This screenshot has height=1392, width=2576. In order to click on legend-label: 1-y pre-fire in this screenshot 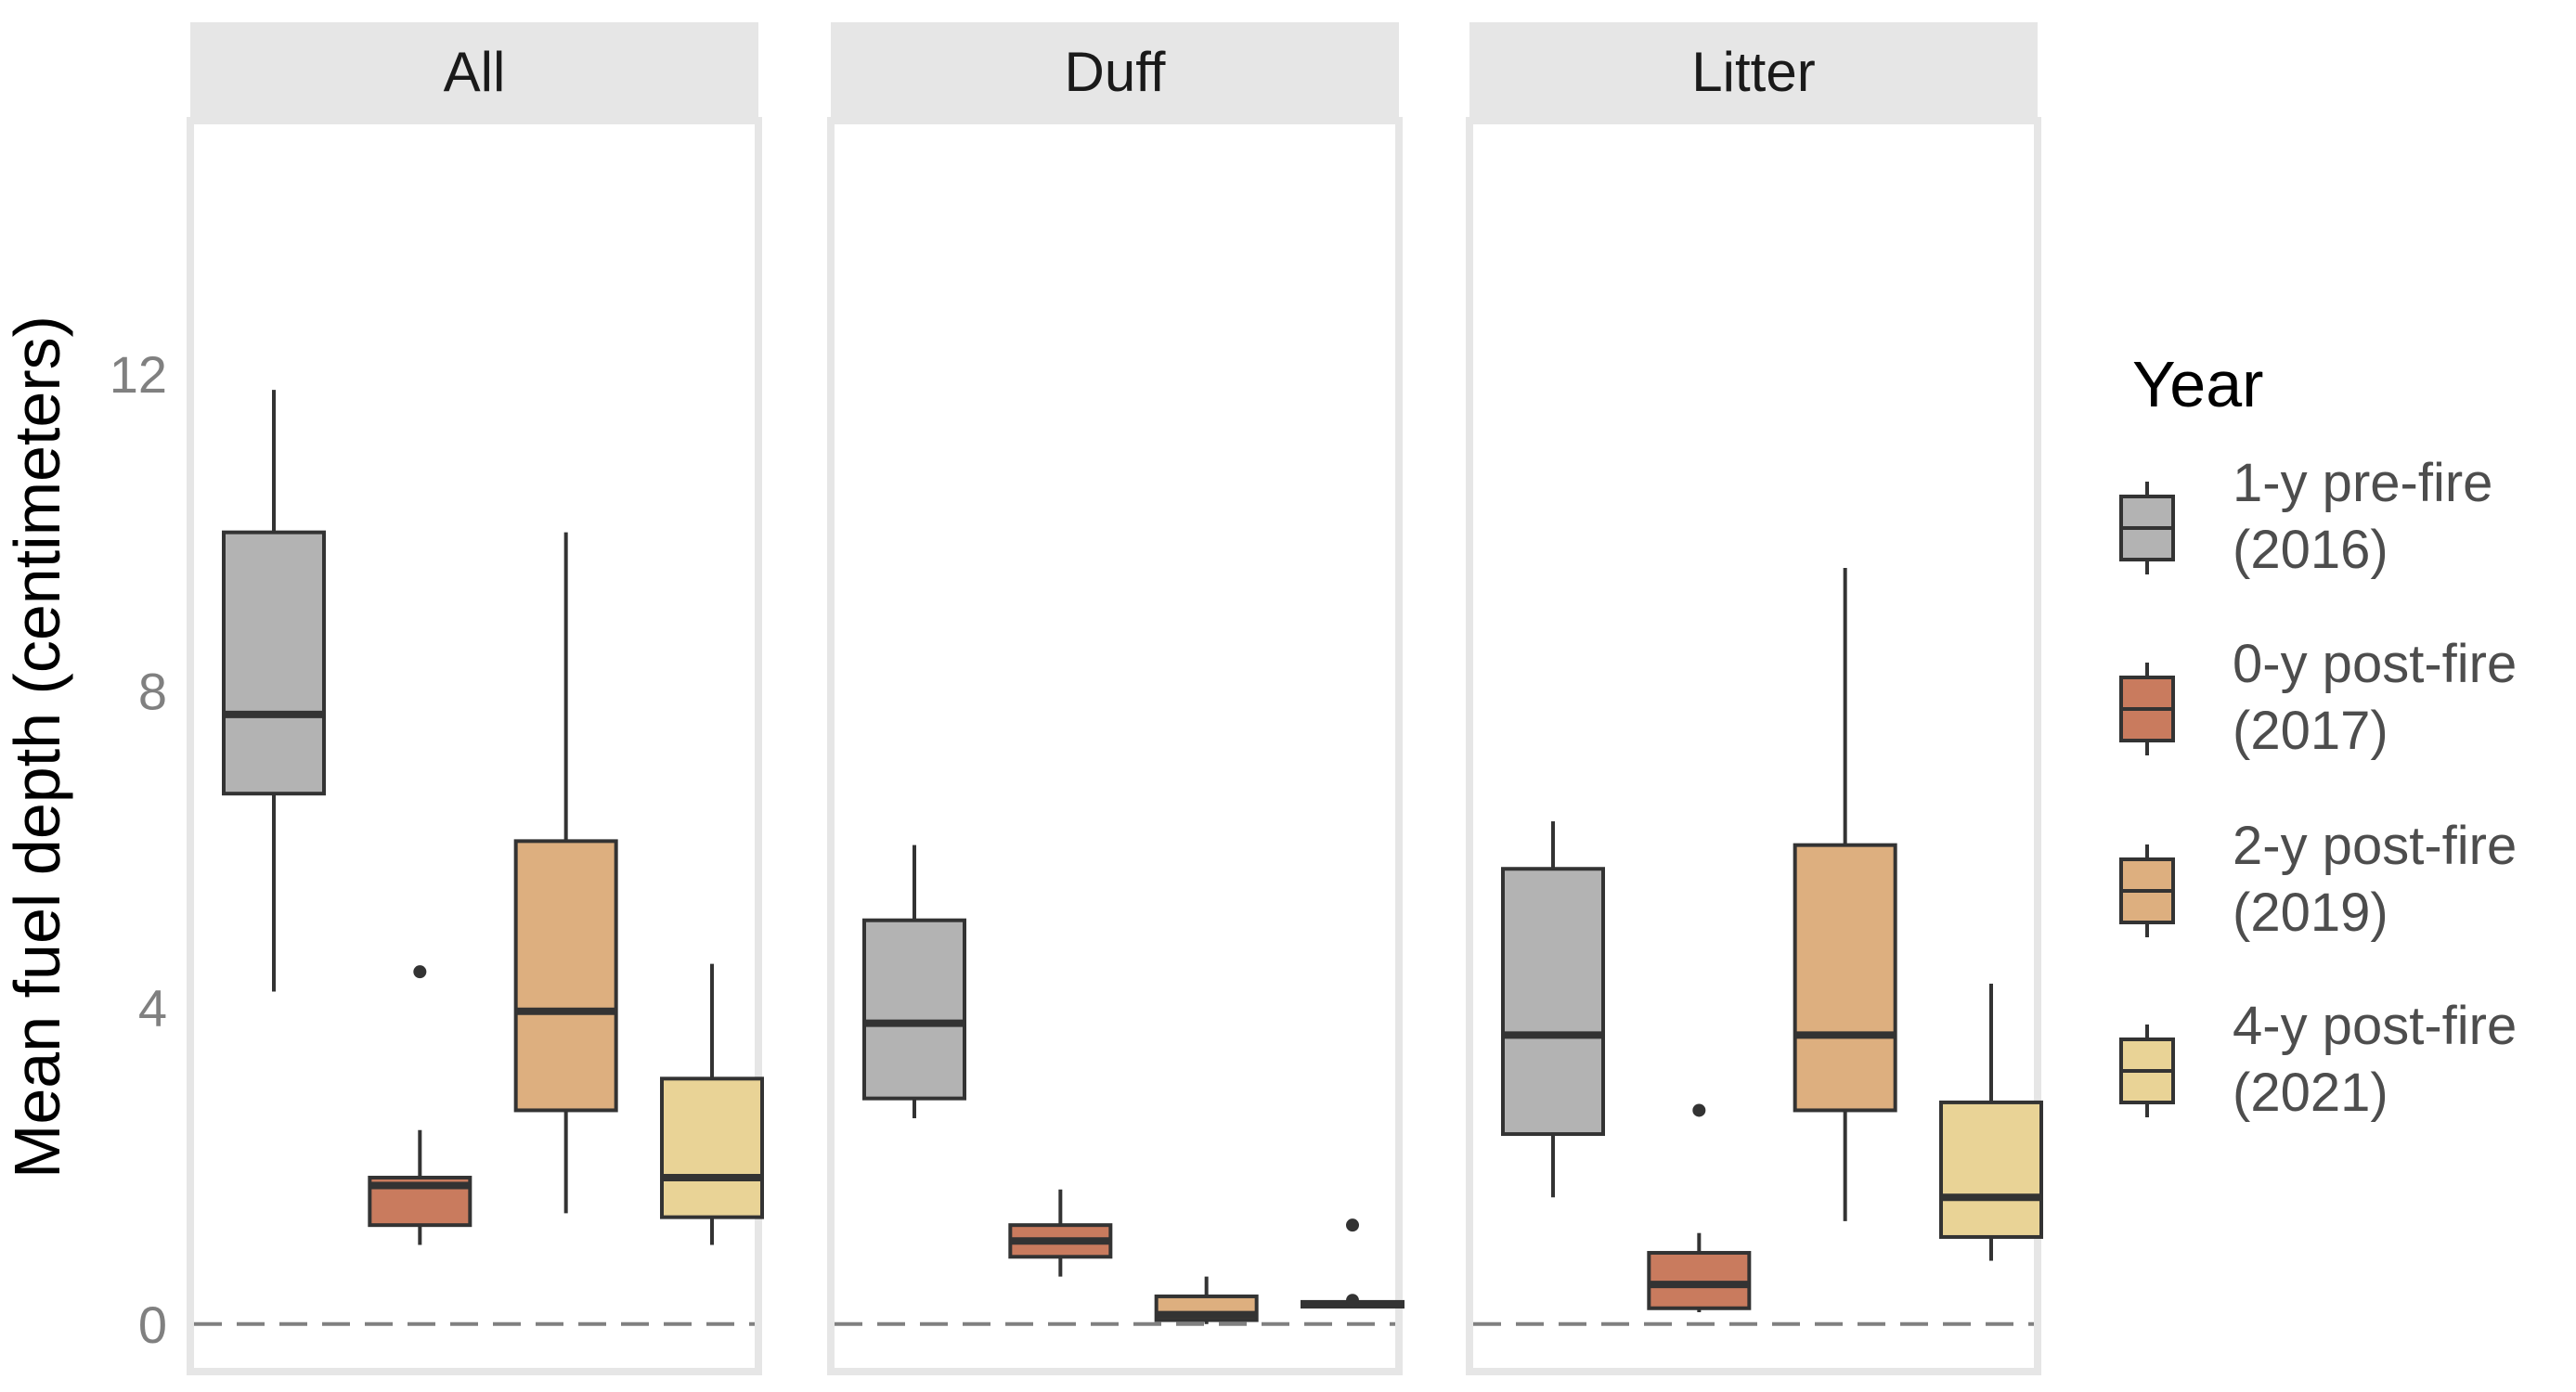, I will do `click(2362, 483)`.